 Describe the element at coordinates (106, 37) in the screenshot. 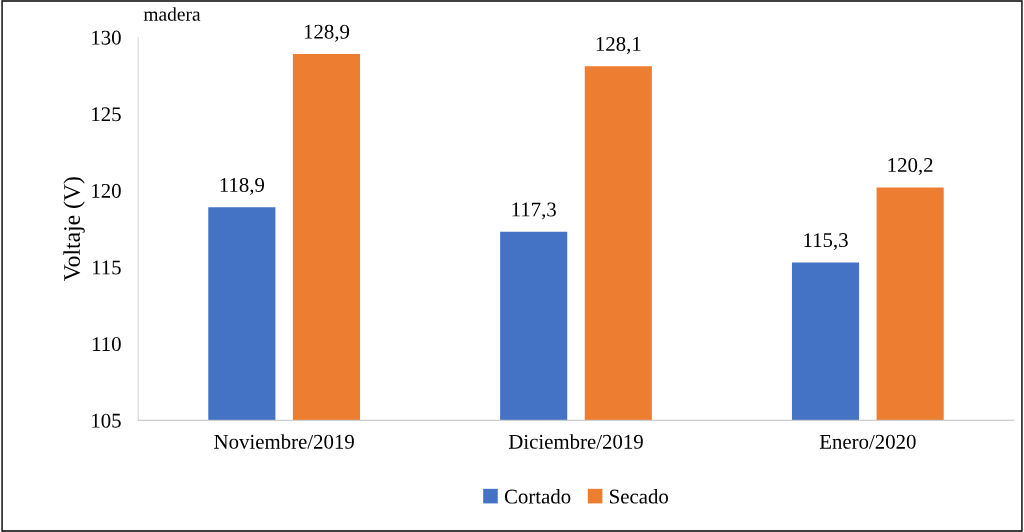

I see `y-tick-label: 130` at that location.